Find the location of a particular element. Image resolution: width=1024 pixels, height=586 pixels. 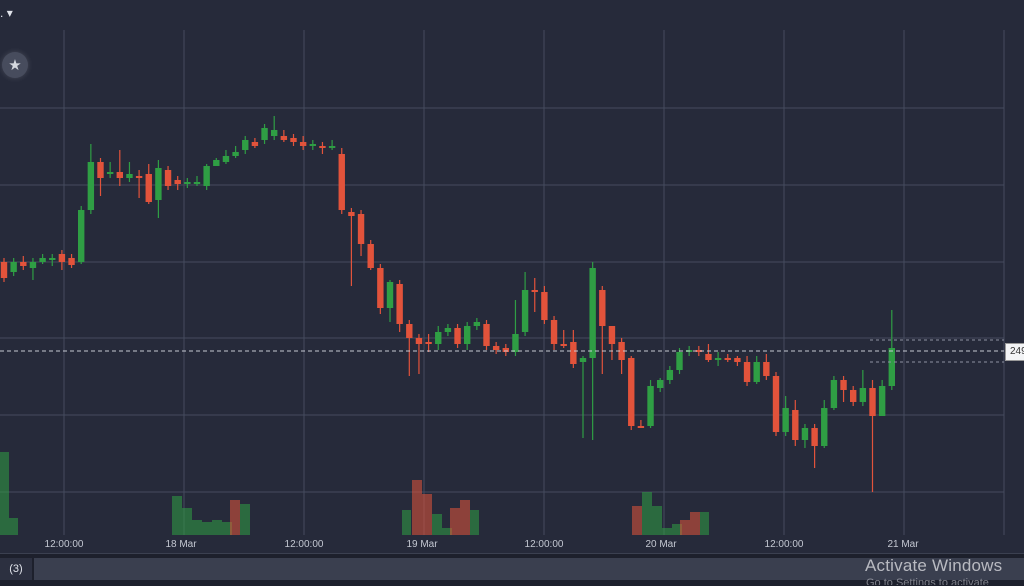

bottom-panel: (3) is located at coordinates (512, 569).